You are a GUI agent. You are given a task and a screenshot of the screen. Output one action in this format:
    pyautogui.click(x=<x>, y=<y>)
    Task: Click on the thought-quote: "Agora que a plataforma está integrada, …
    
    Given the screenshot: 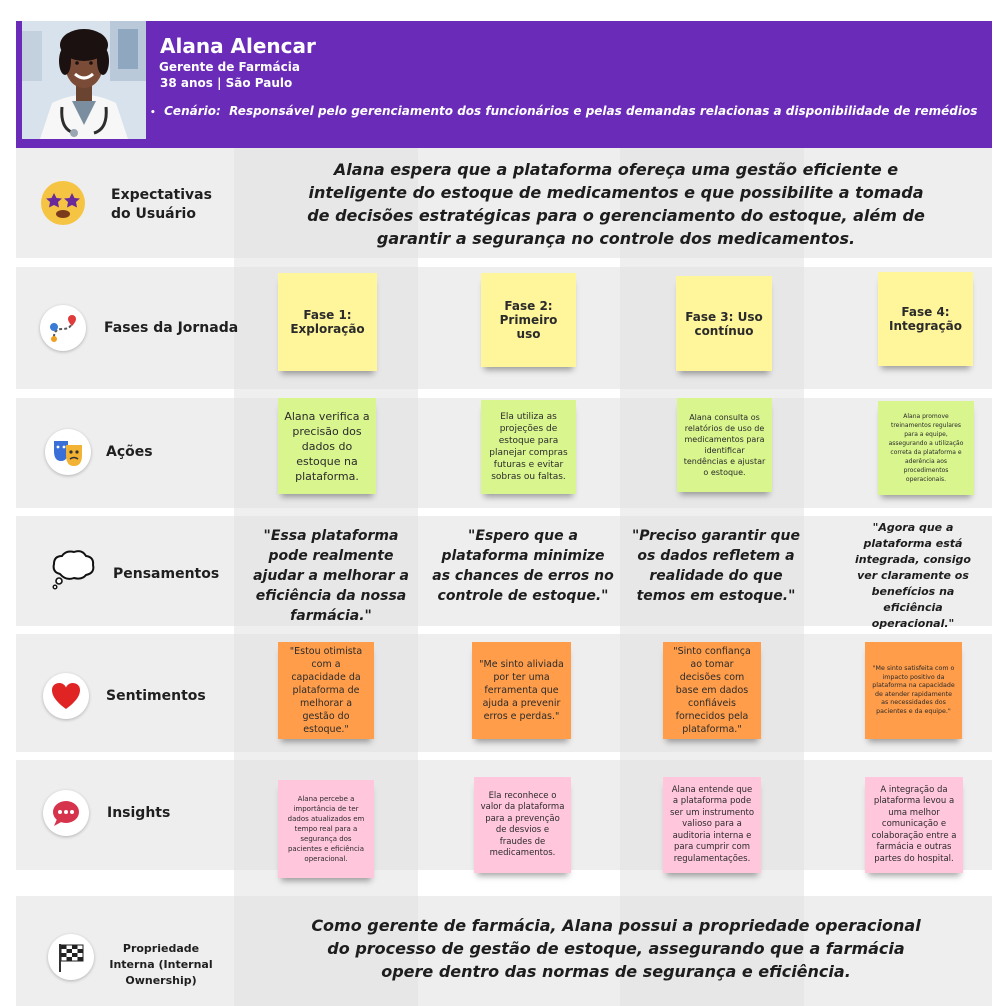 What is the action you would take?
    pyautogui.click(x=912, y=575)
    